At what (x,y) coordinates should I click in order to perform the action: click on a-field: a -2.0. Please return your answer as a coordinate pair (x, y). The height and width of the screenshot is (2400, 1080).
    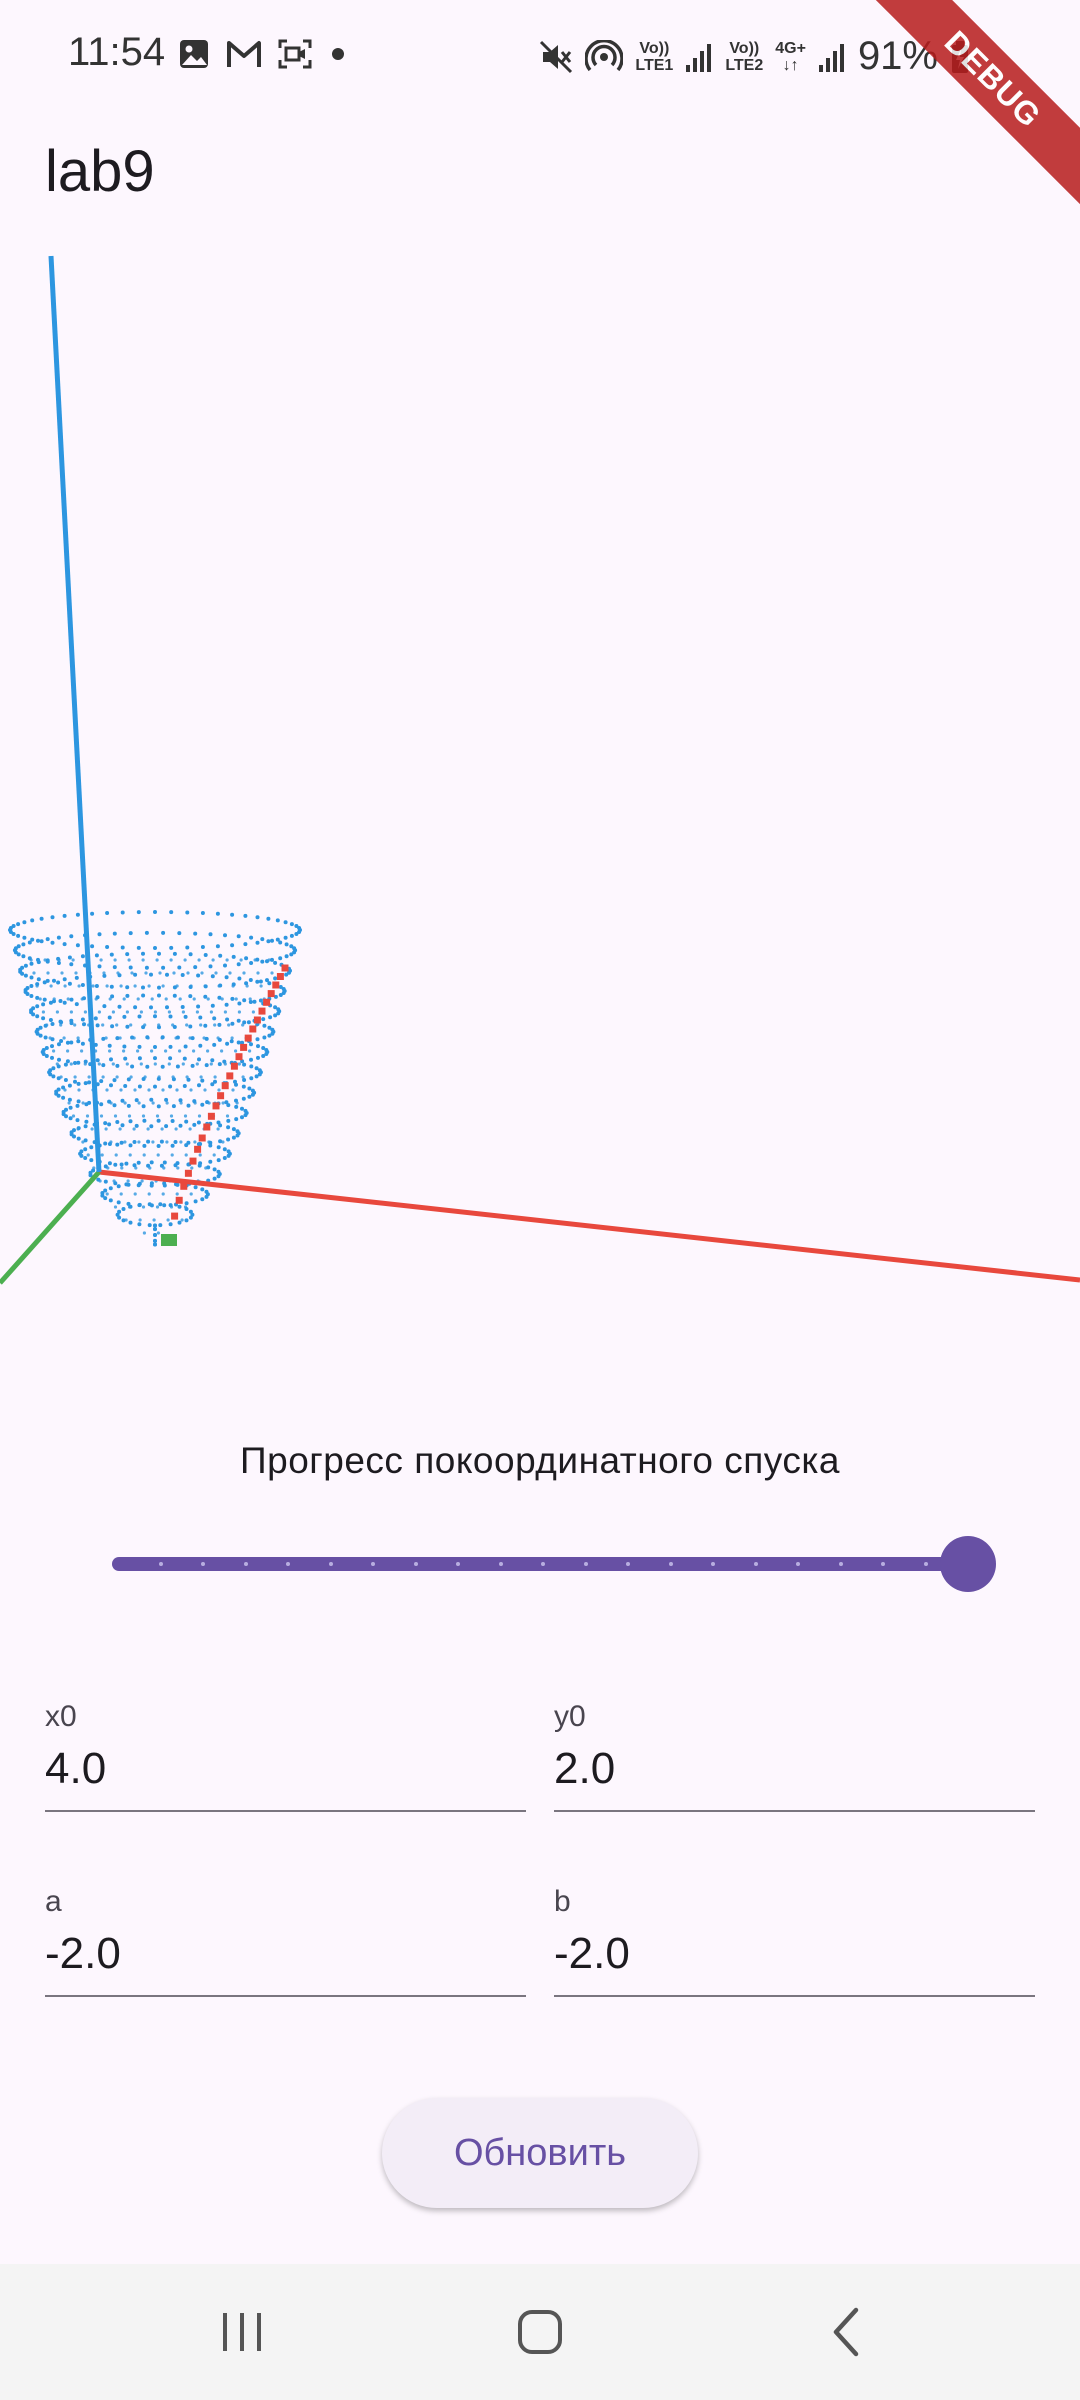
    Looking at the image, I should click on (285, 1941).